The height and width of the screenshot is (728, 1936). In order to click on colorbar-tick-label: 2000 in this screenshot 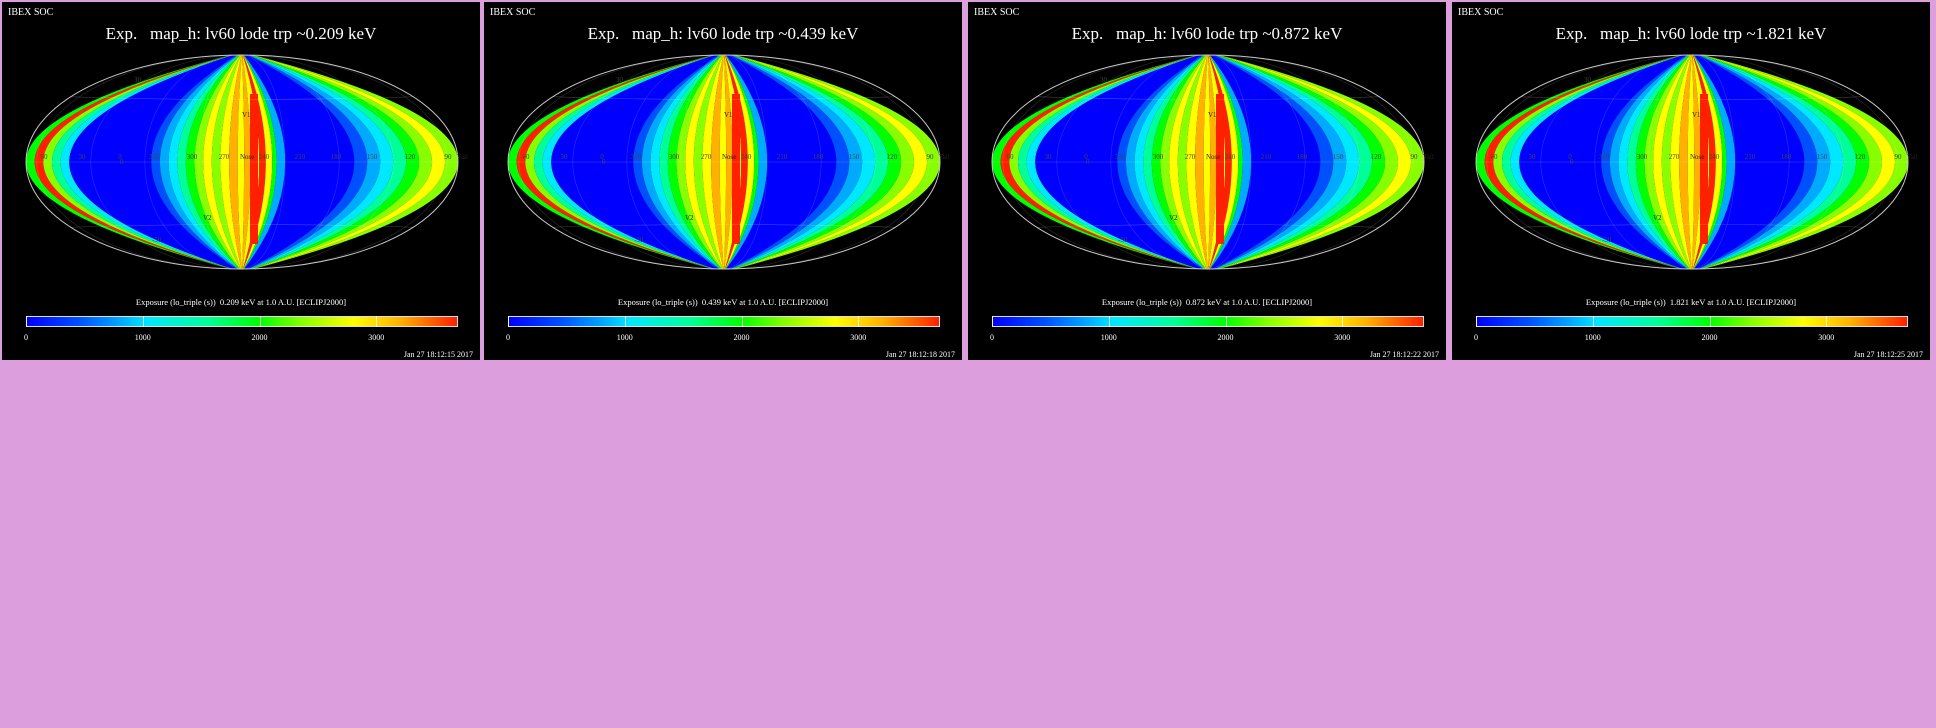, I will do `click(1225, 337)`.